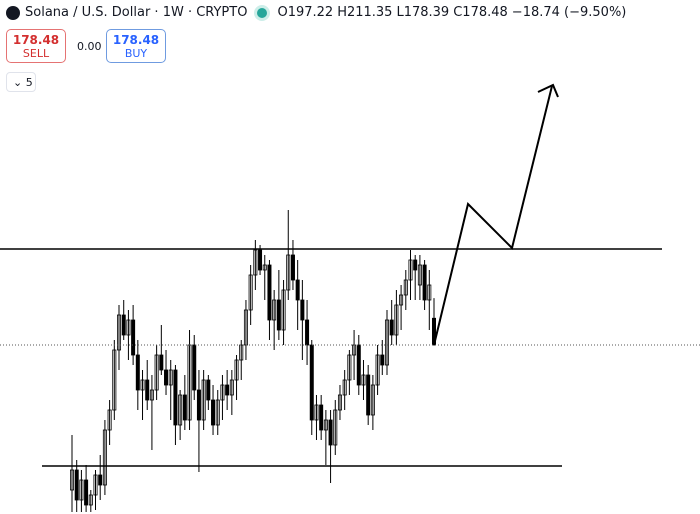 This screenshot has height=514, width=700. What do you see at coordinates (136, 53) in the screenshot?
I see `buy-label: BUY` at bounding box center [136, 53].